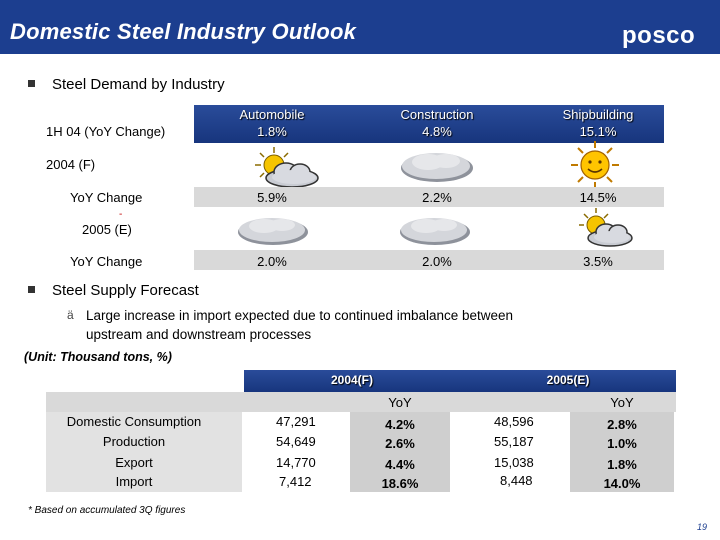 This screenshot has height=540, width=720. Describe the element at coordinates (598, 131) in the screenshot. I see `shipbuilding-h1-value: 15.1%` at that location.